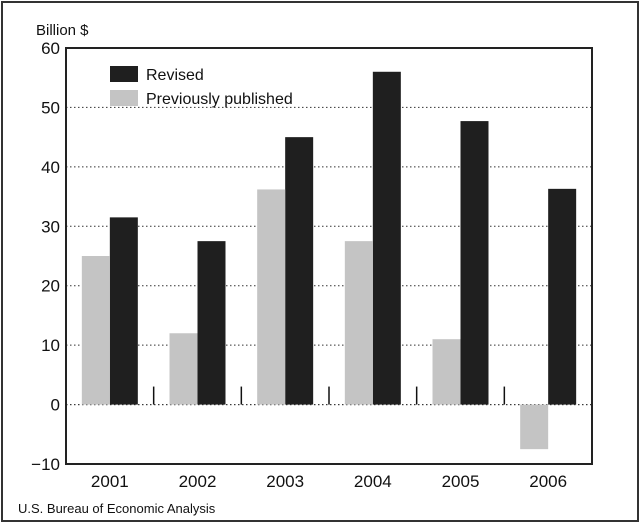  What do you see at coordinates (110, 481) in the screenshot?
I see `x-tick-label: 2001` at bounding box center [110, 481].